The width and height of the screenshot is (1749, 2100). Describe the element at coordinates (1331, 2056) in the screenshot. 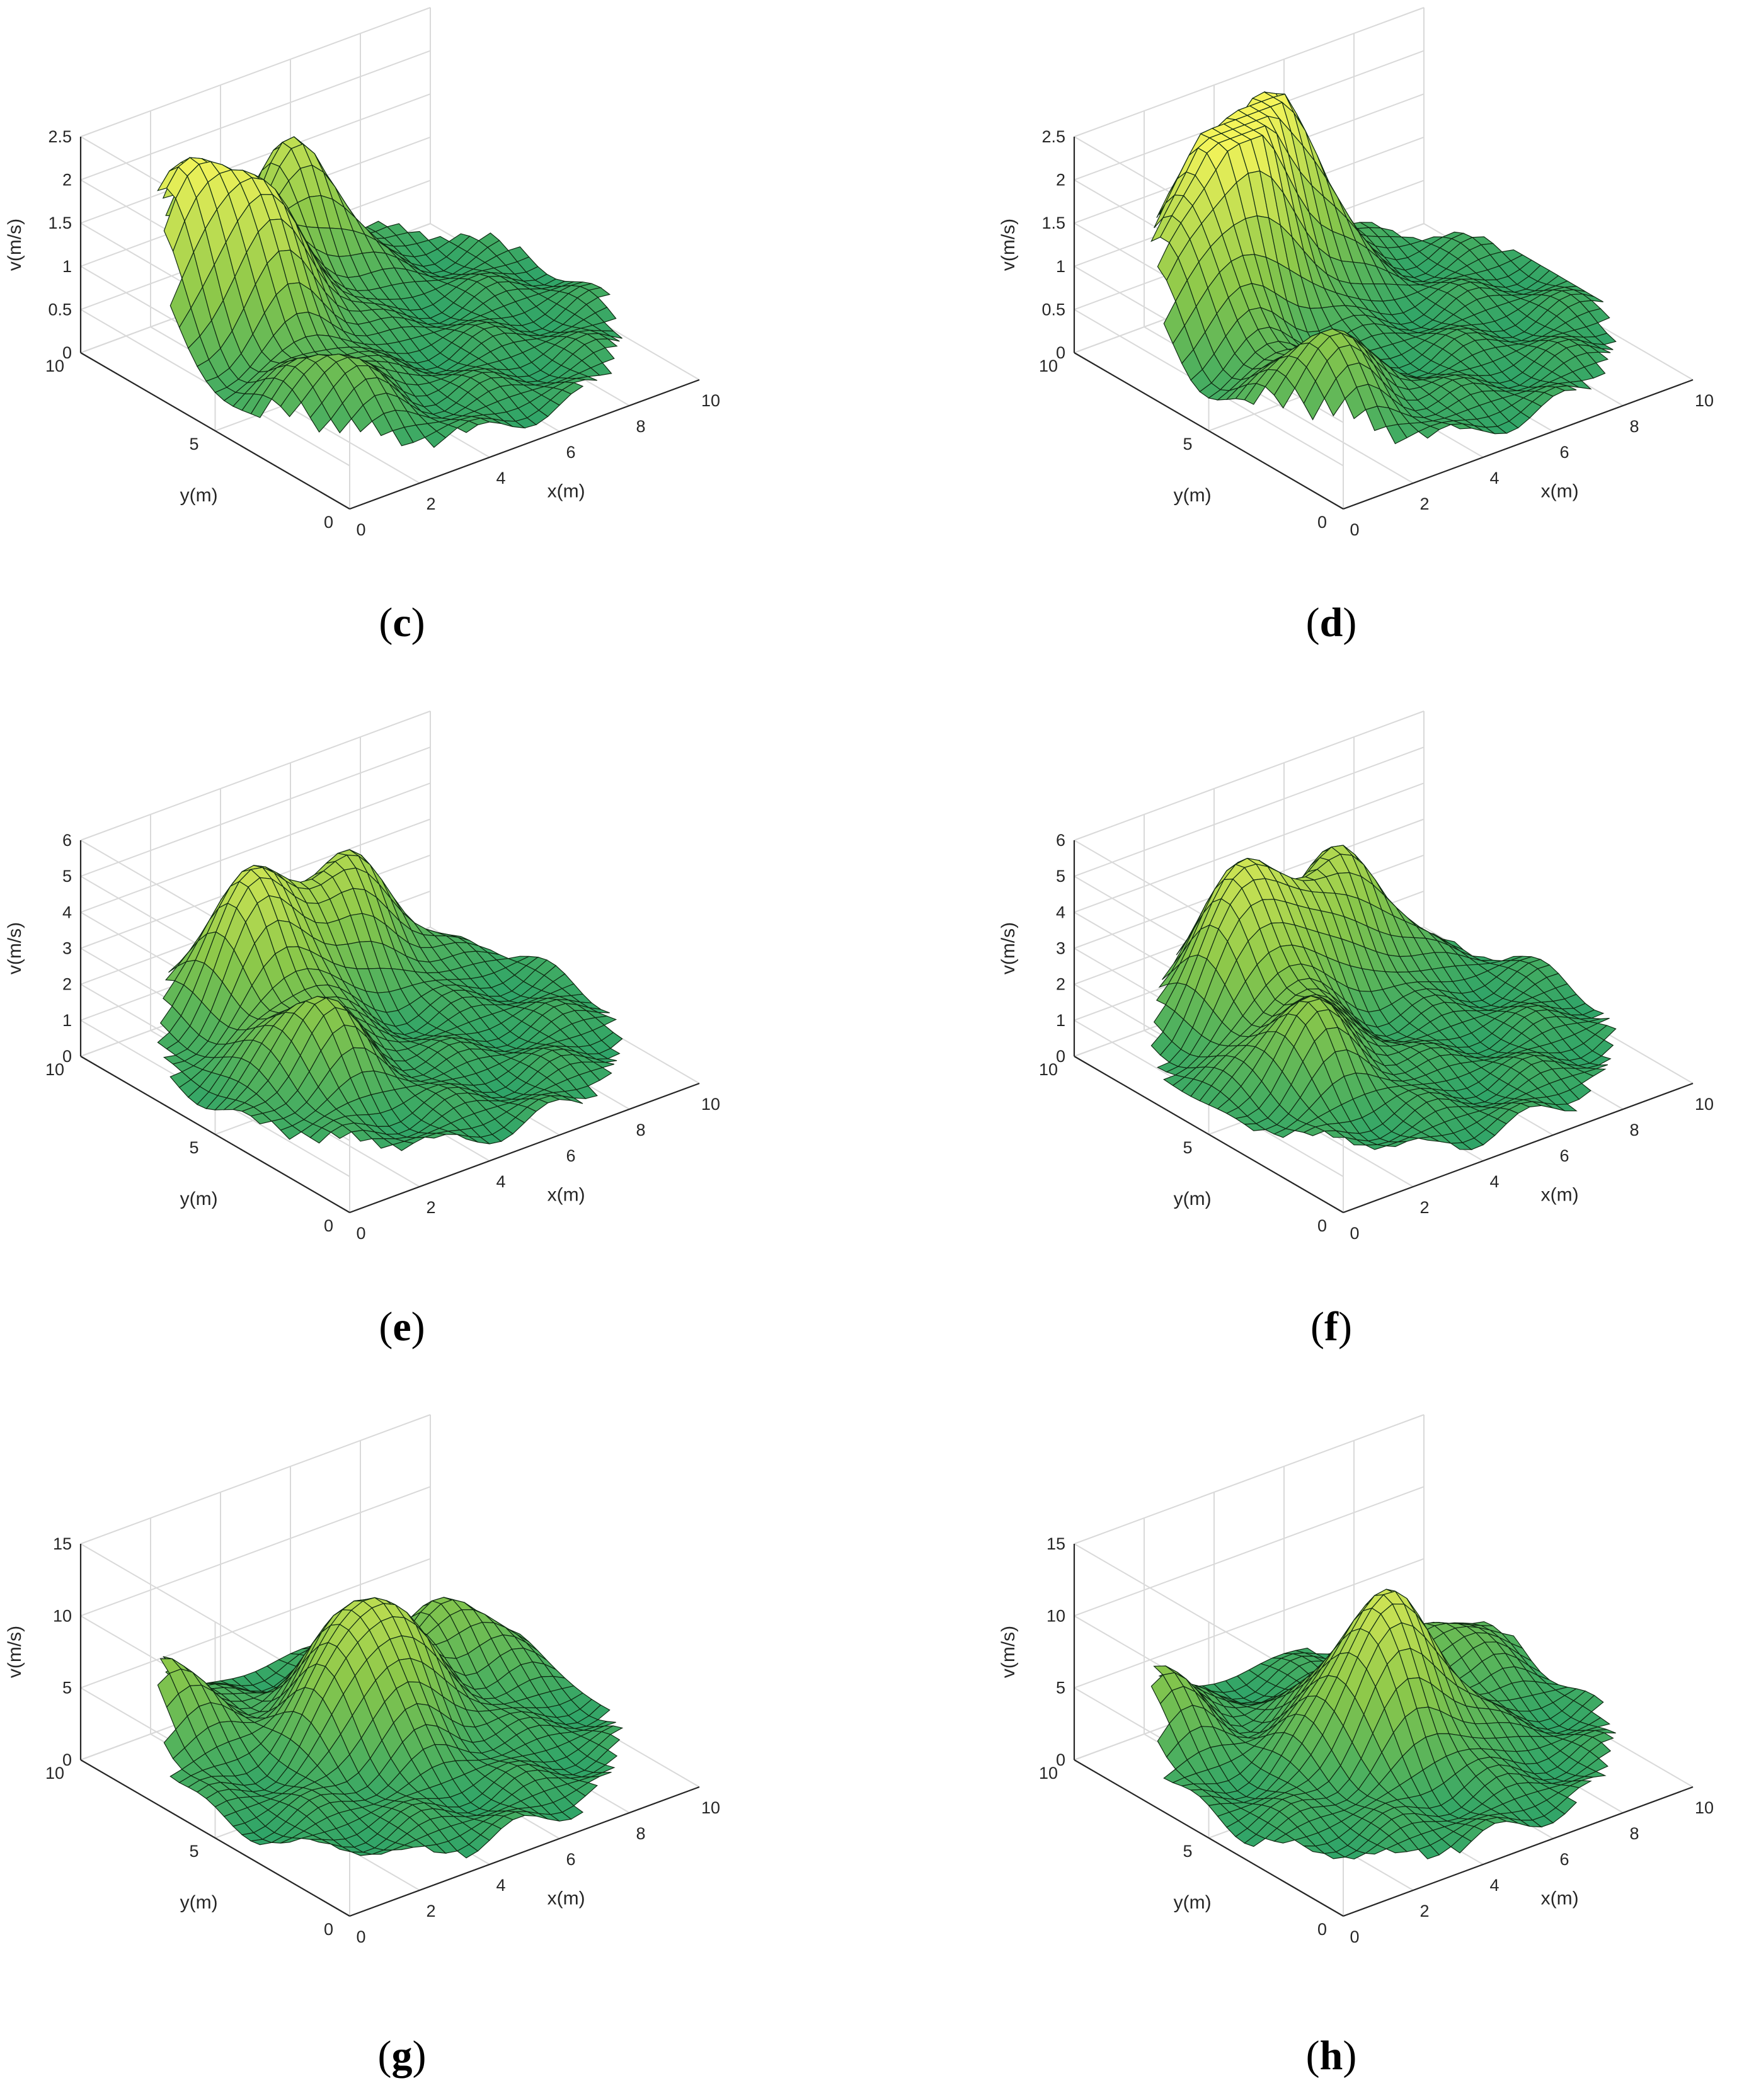

I see `panel-label: (h)` at that location.